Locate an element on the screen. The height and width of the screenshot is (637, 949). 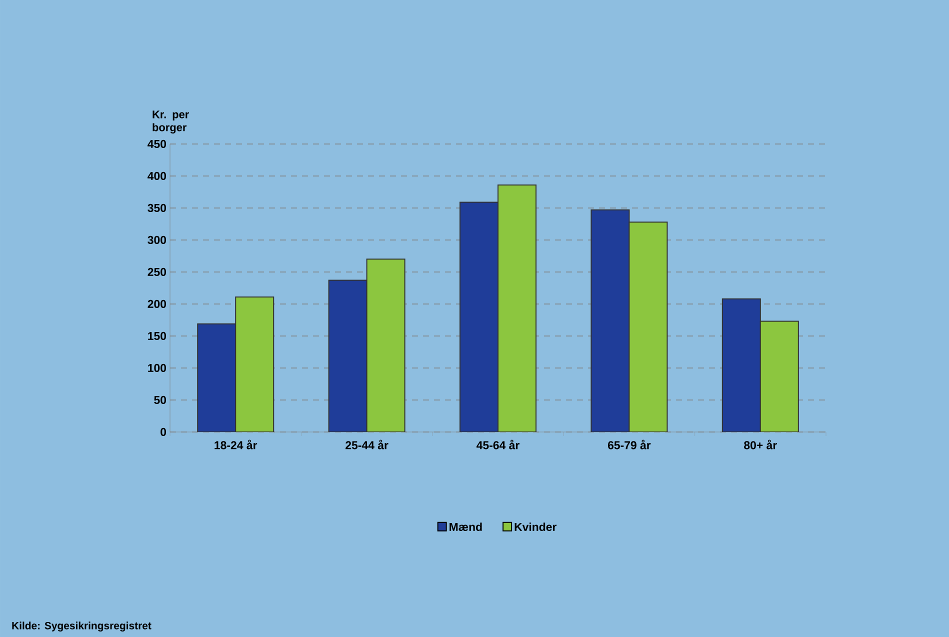
y-tick-label: 50 is located at coordinates (160, 400).